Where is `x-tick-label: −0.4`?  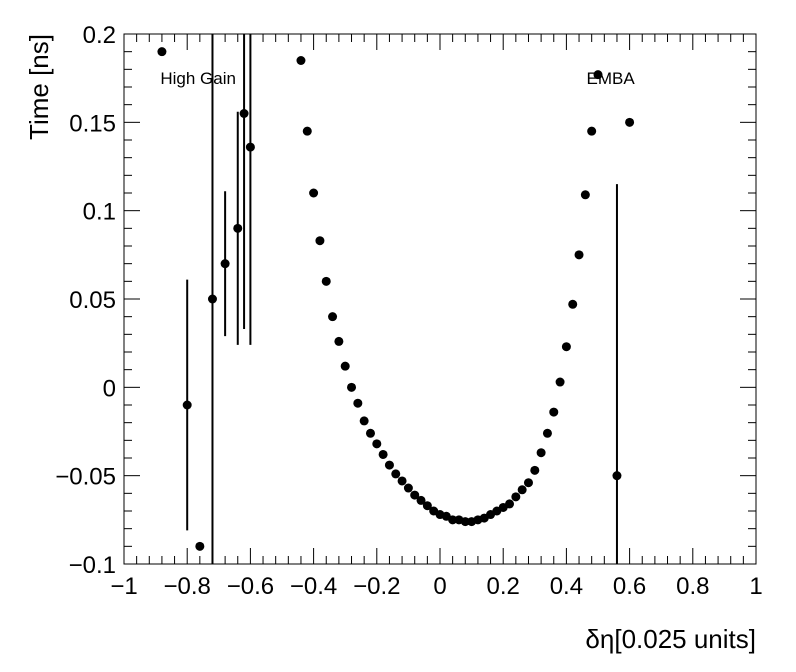 x-tick-label: −0.4 is located at coordinates (313, 586).